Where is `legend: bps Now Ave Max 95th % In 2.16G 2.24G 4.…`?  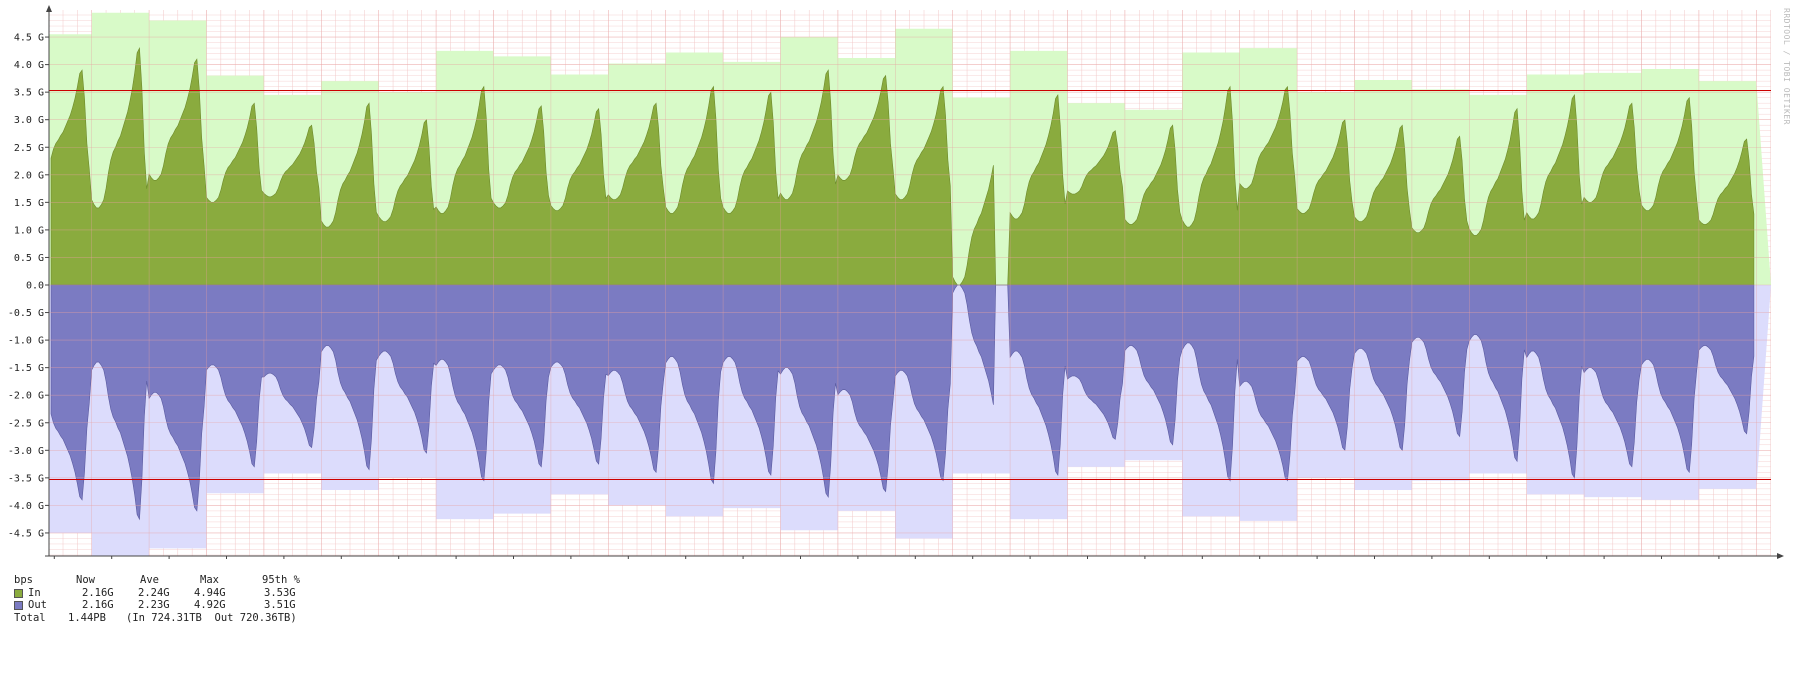 legend: bps Now Ave Max 95th % In 2.16G 2.24G 4.… is located at coordinates (157, 599).